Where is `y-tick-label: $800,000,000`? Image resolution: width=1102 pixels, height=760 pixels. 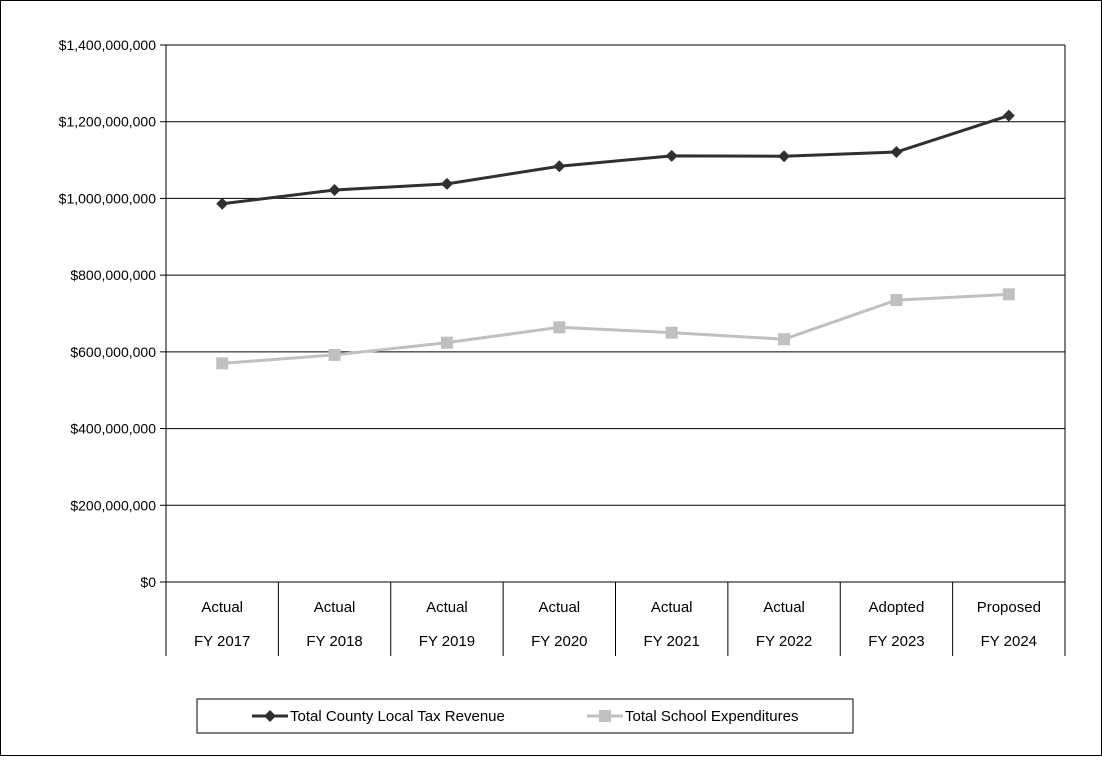 y-tick-label: $800,000,000 is located at coordinates (113, 275).